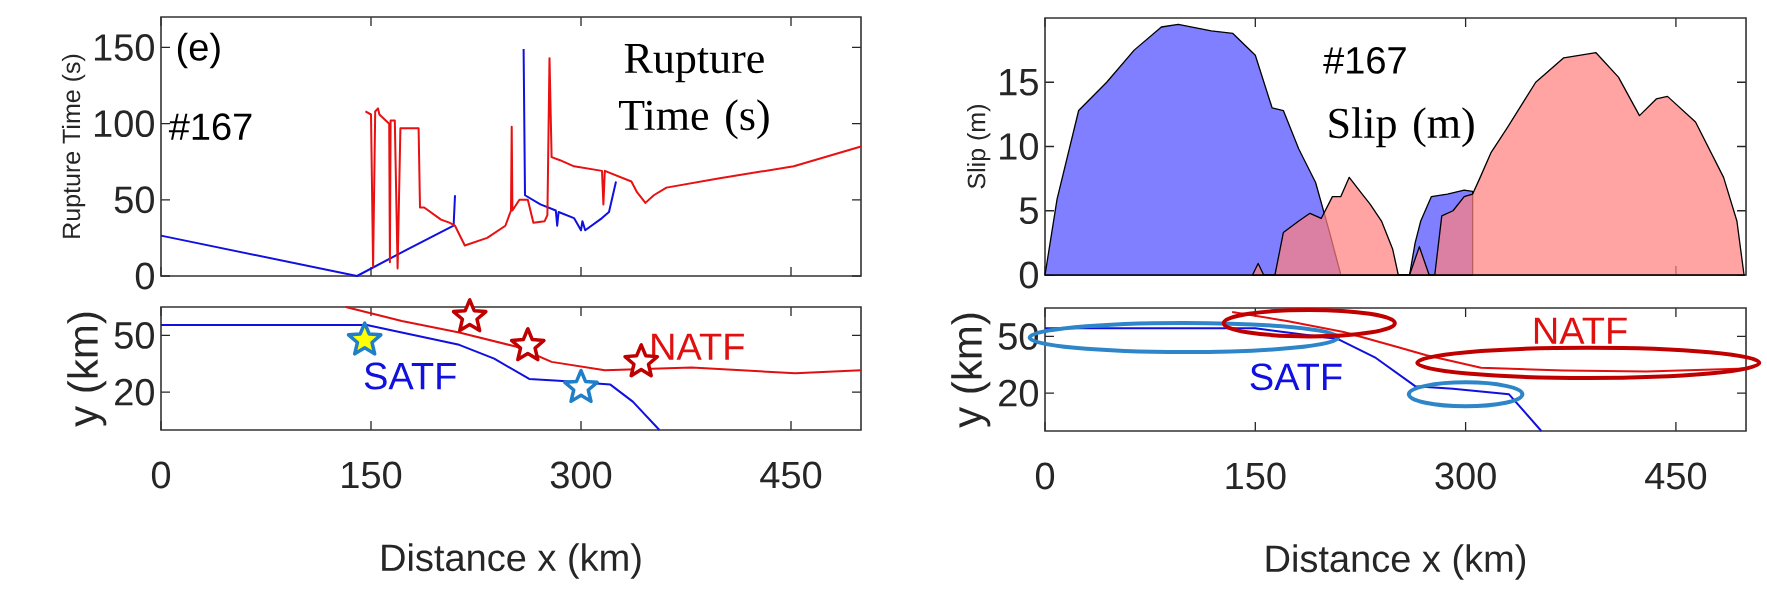 Image resolution: width=1767 pixels, height=592 pixels. What do you see at coordinates (1019, 82) in the screenshot?
I see `y-tick-label: 15` at bounding box center [1019, 82].